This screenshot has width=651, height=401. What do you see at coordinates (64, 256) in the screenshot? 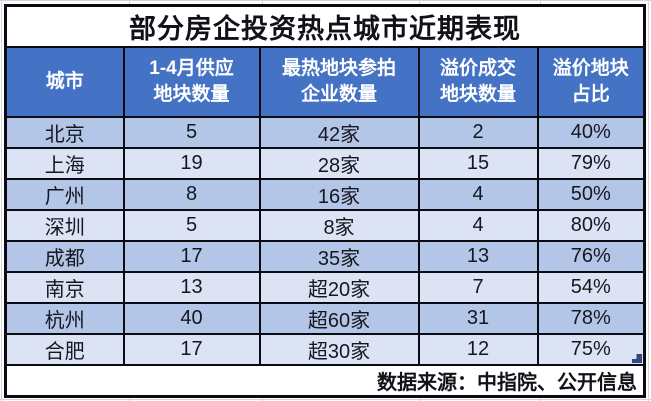
I see `cell-city: 成都` at bounding box center [64, 256].